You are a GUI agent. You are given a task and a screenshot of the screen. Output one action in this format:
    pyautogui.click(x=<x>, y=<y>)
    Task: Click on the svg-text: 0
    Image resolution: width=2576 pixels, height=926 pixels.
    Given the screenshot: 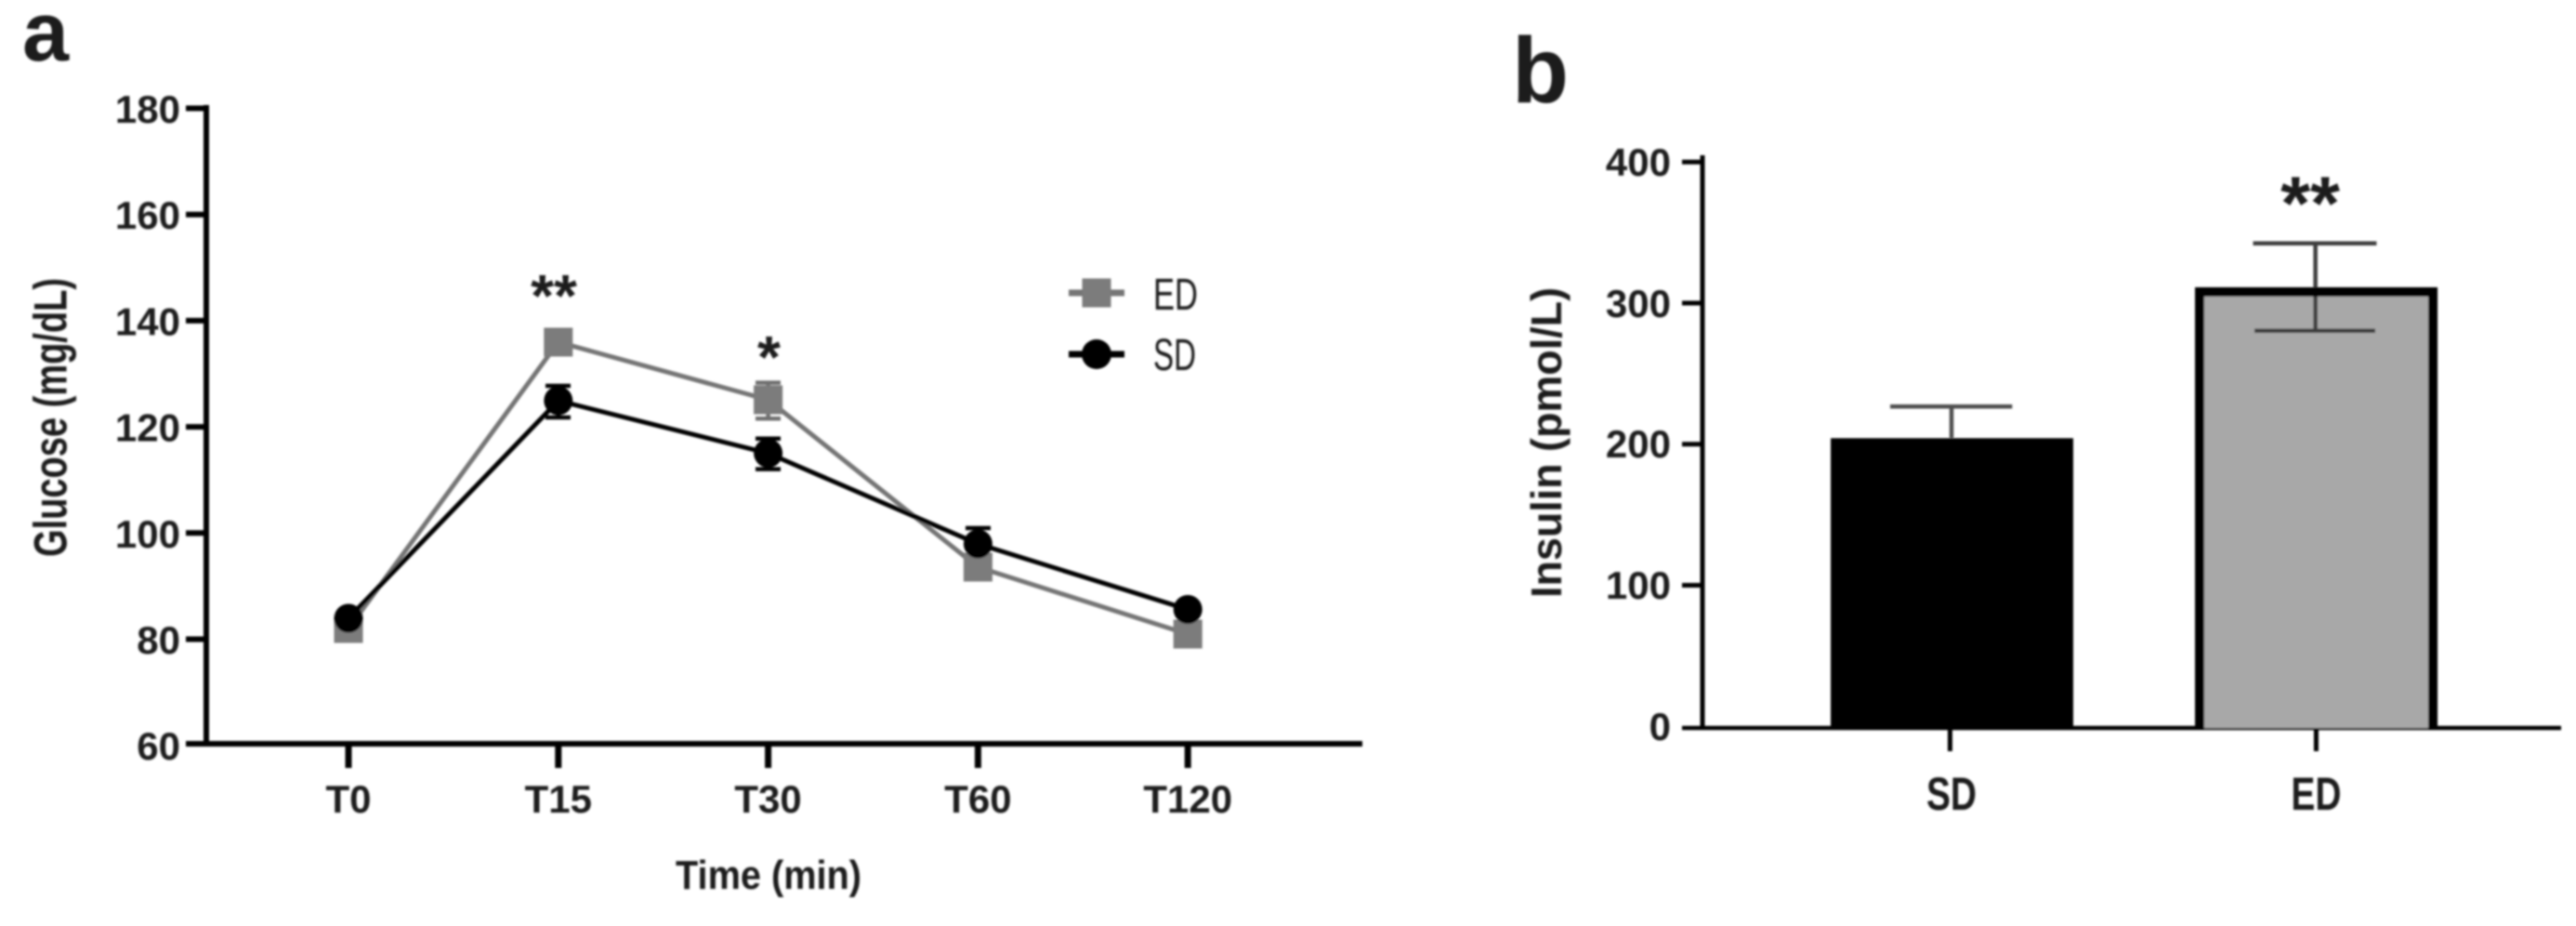 What is the action you would take?
    pyautogui.click(x=1660, y=726)
    